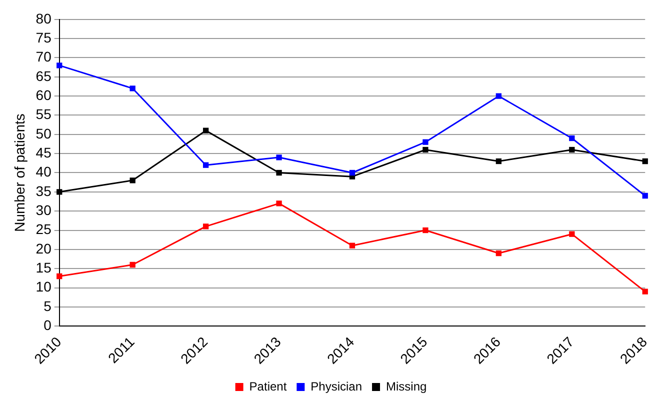  I want to click on y-tick-label: 55, so click(44, 114).